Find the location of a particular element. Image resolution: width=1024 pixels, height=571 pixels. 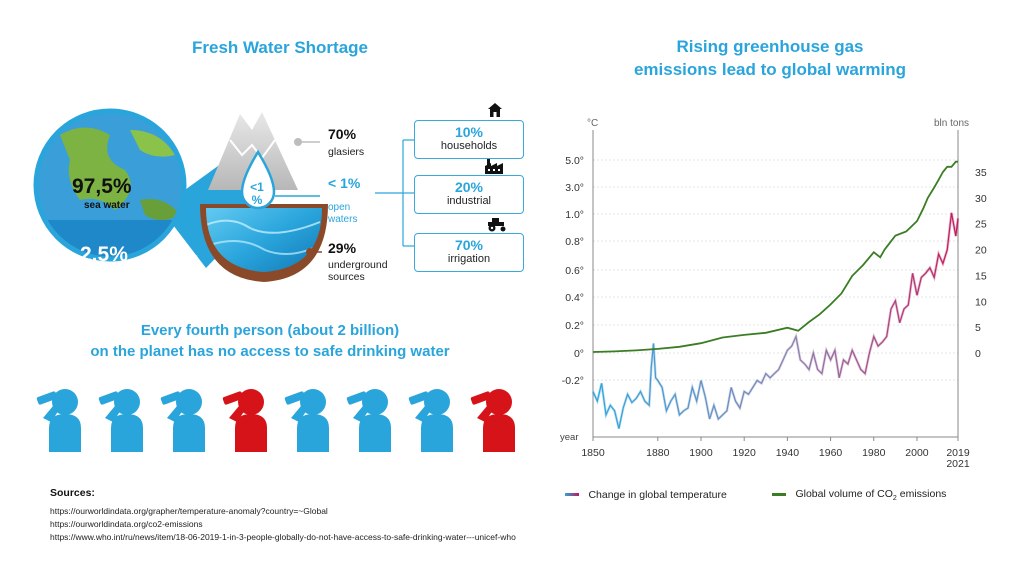

earth-small-value: 2,5% is located at coordinates (104, 254).